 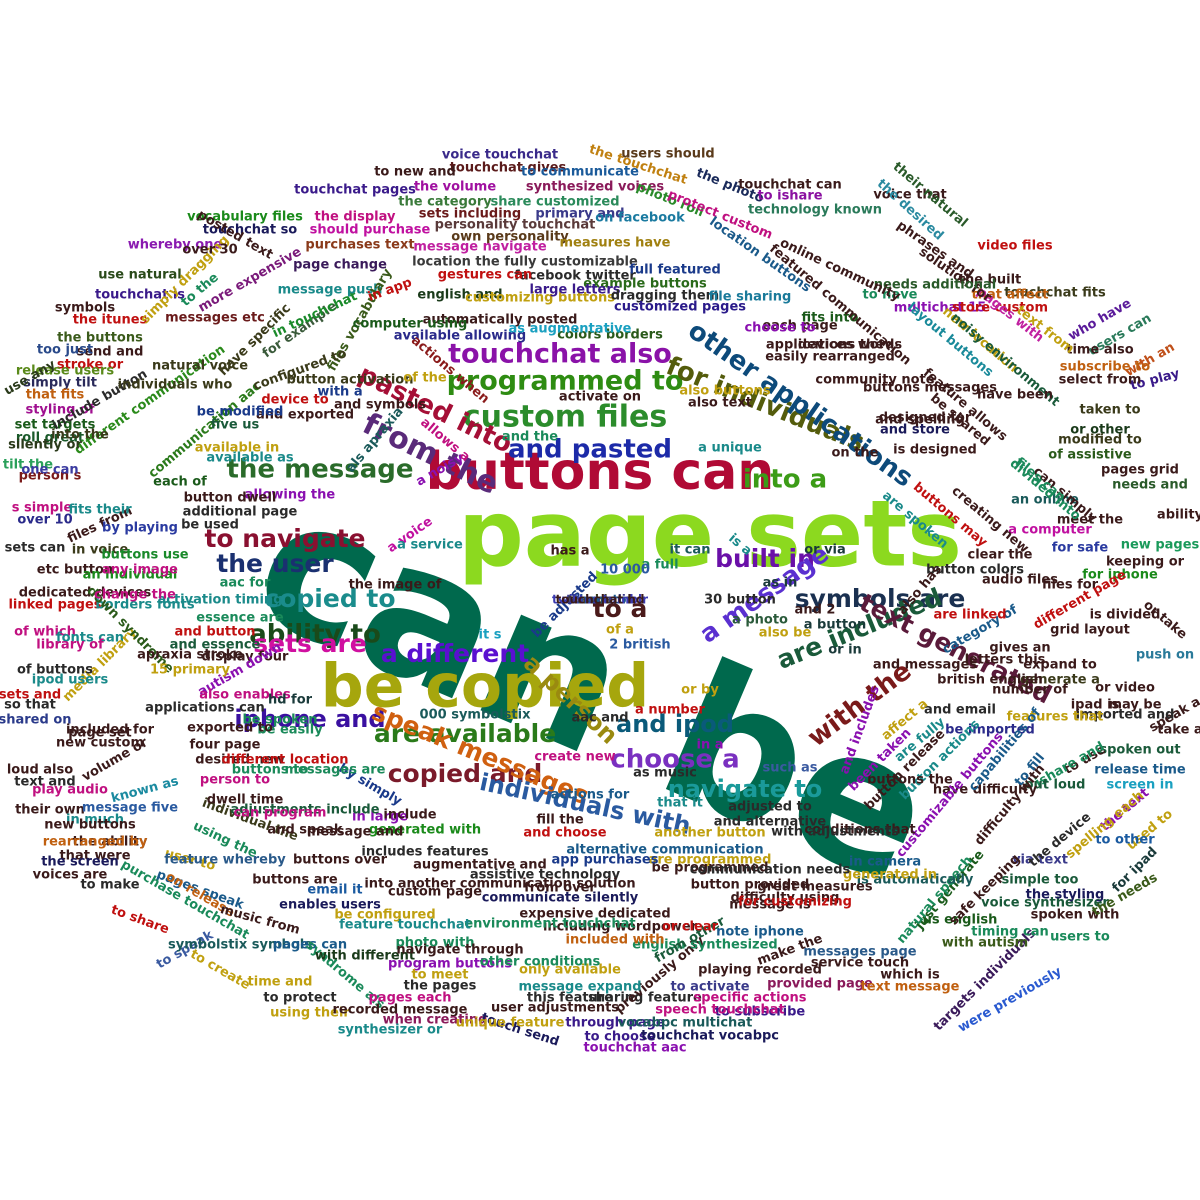 I want to click on cloud-word: with different, so click(x=365, y=956).